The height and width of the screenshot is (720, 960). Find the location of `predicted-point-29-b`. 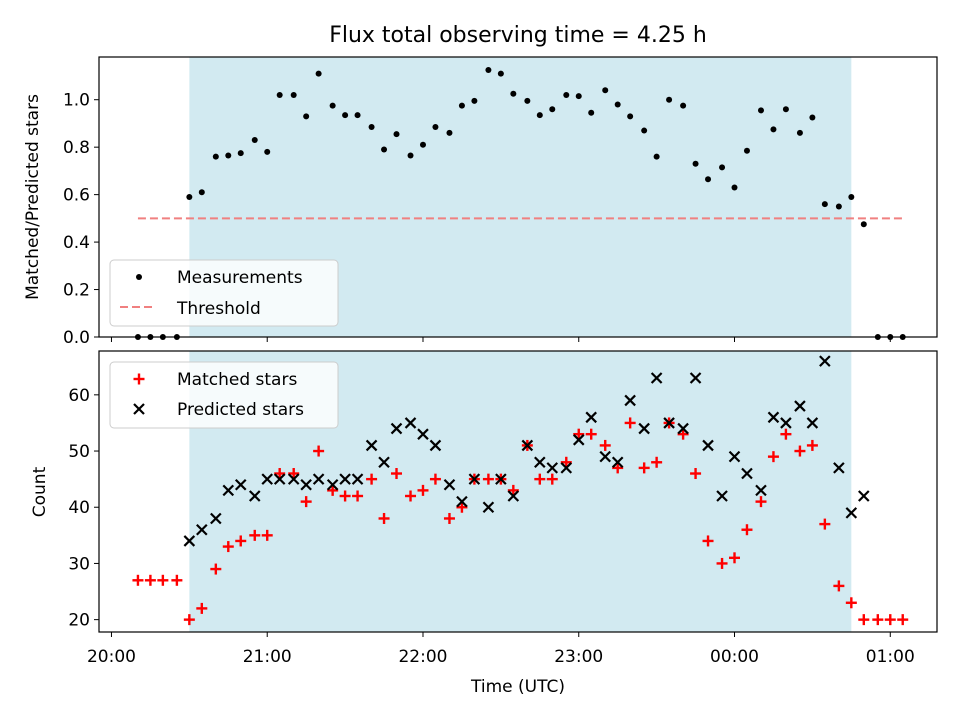

predicted-point-29-b is located at coordinates (566, 468).